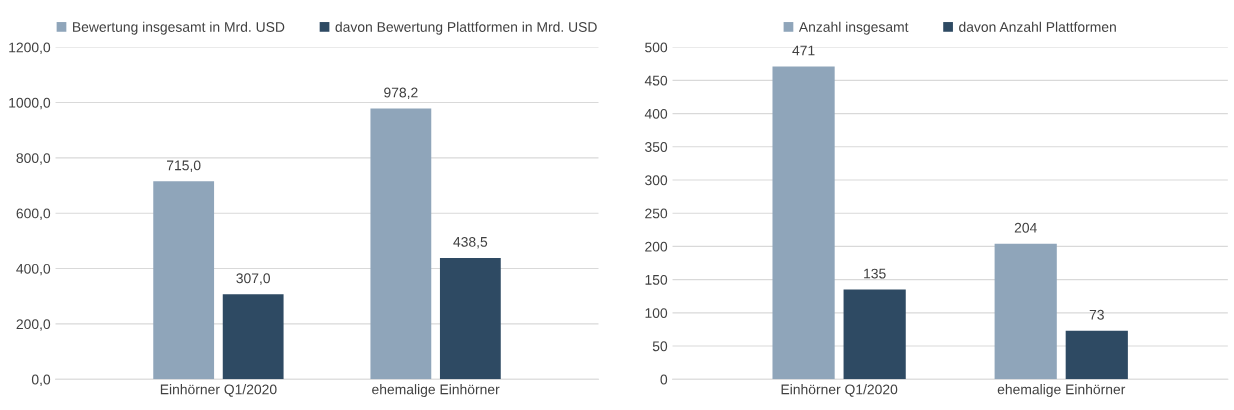 The image size is (1234, 410). Describe the element at coordinates (803, 50) in the screenshot. I see `data-label: 471` at that location.